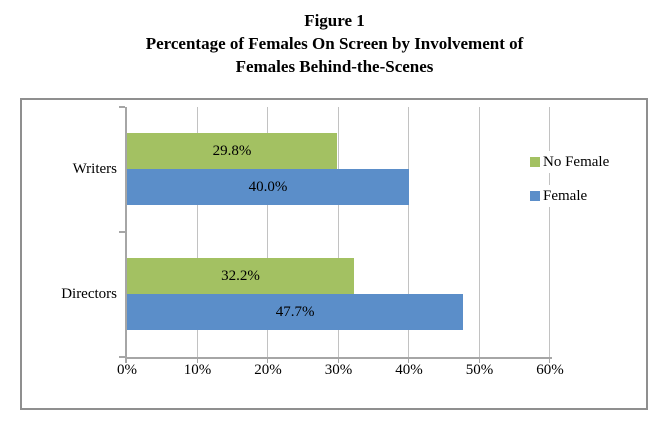 The width and height of the screenshot is (669, 438). What do you see at coordinates (89, 294) in the screenshot?
I see `category-label-directors: Directors` at bounding box center [89, 294].